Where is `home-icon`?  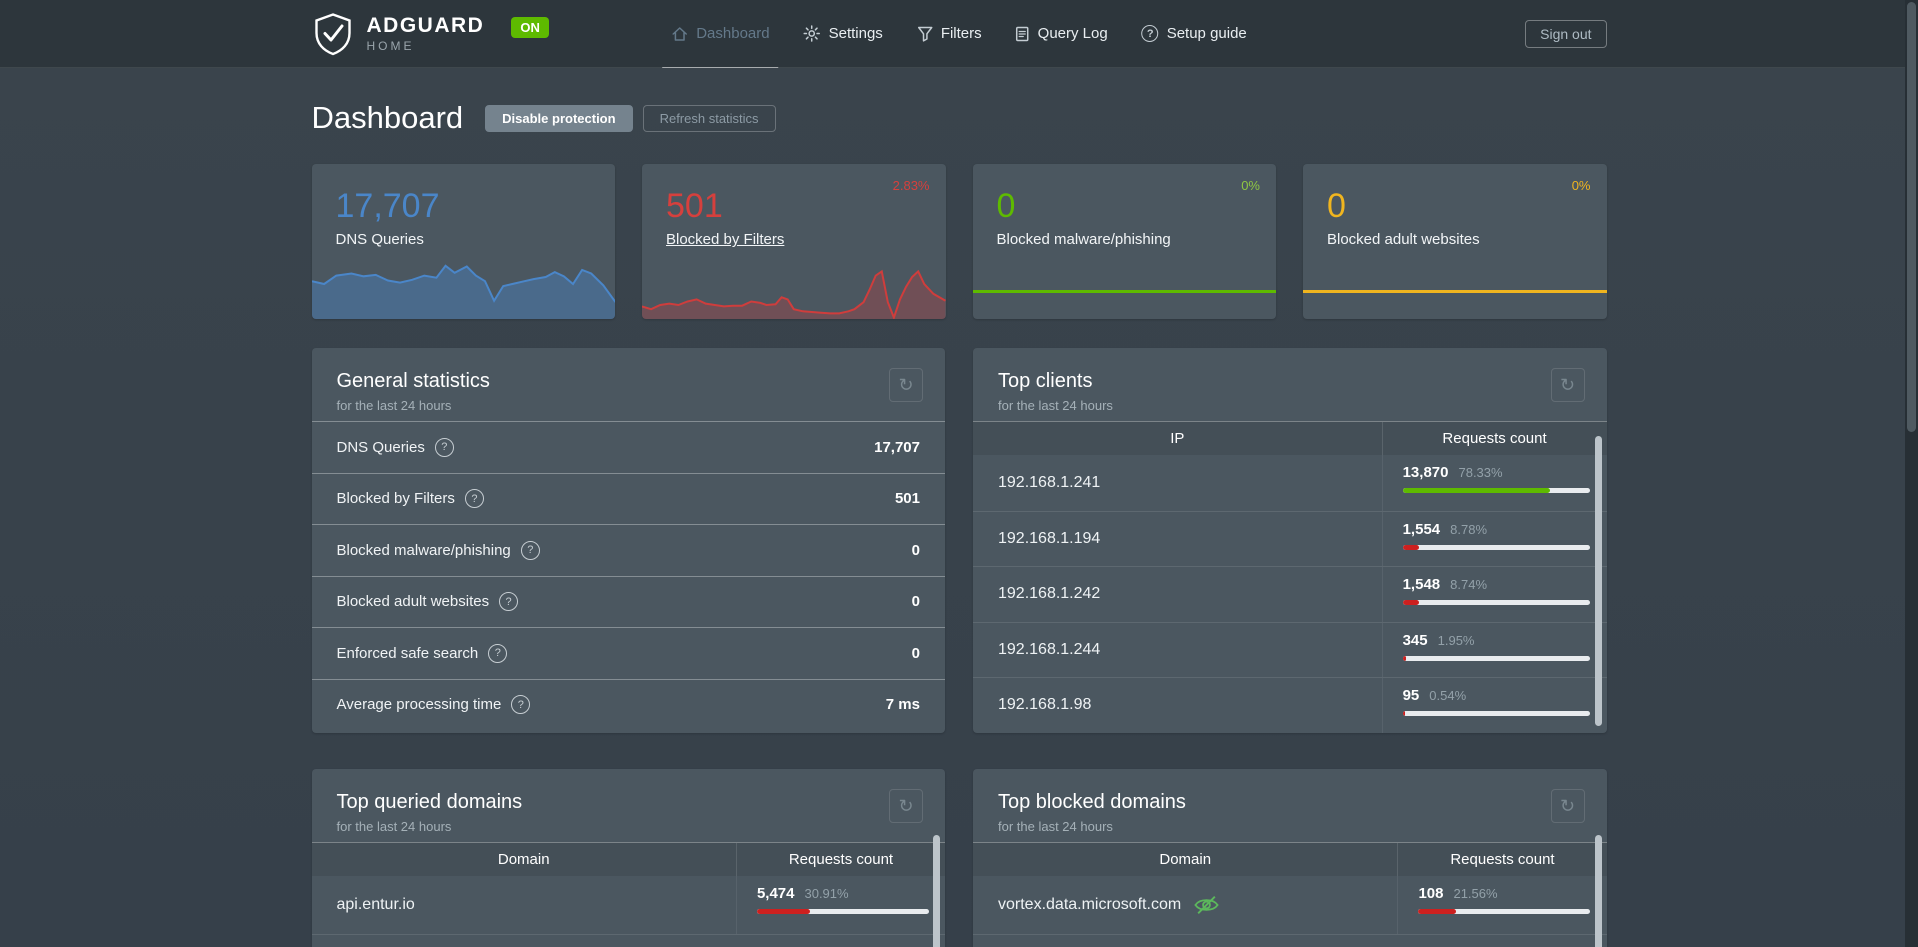 home-icon is located at coordinates (679, 34).